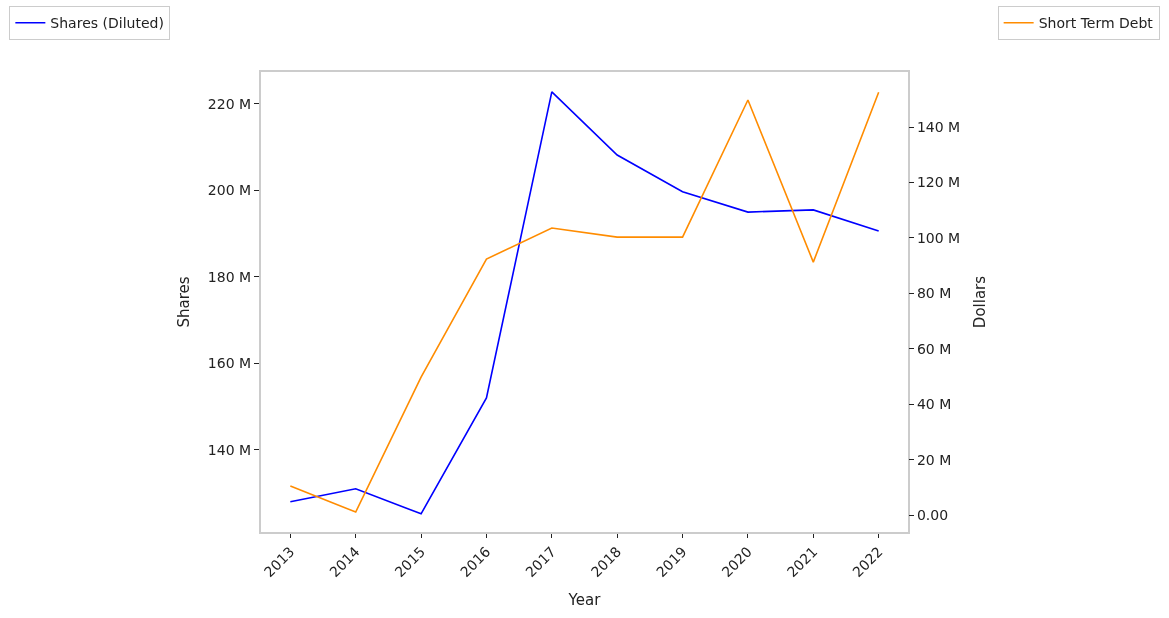 The image size is (1169, 618). Describe the element at coordinates (229, 103) in the screenshot. I see `y-tick-label: 220 M` at that location.